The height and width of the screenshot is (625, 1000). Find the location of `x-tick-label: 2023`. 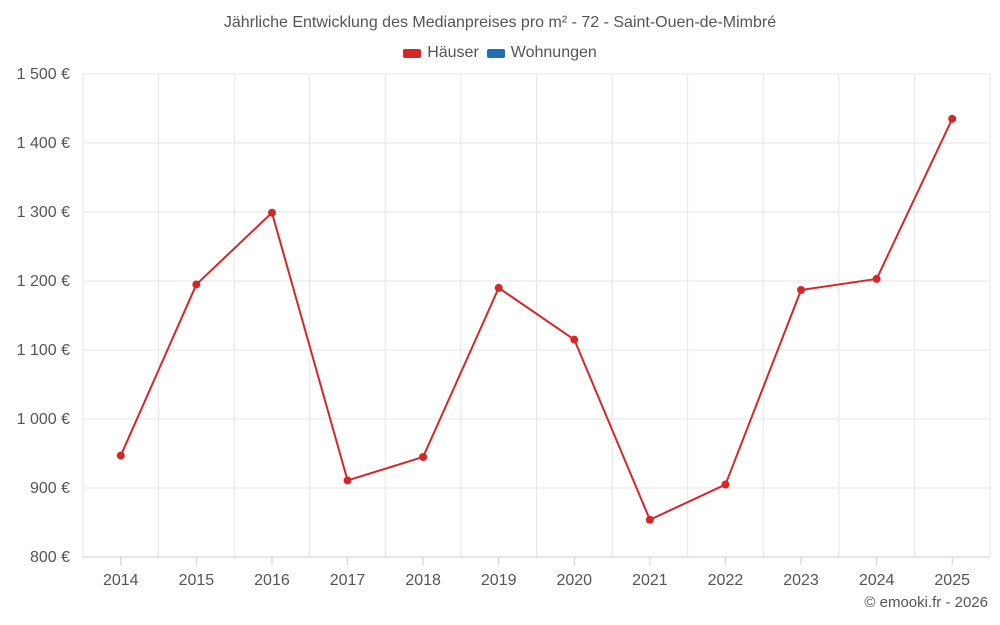

x-tick-label: 2023 is located at coordinates (801, 580).